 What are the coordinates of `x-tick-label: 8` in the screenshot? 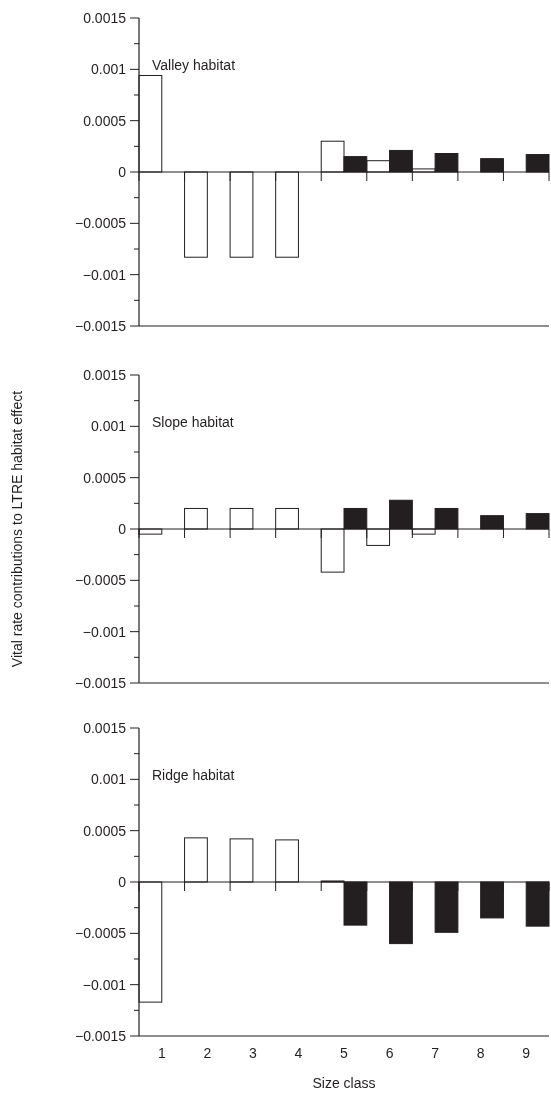 It's located at (480, 1053).